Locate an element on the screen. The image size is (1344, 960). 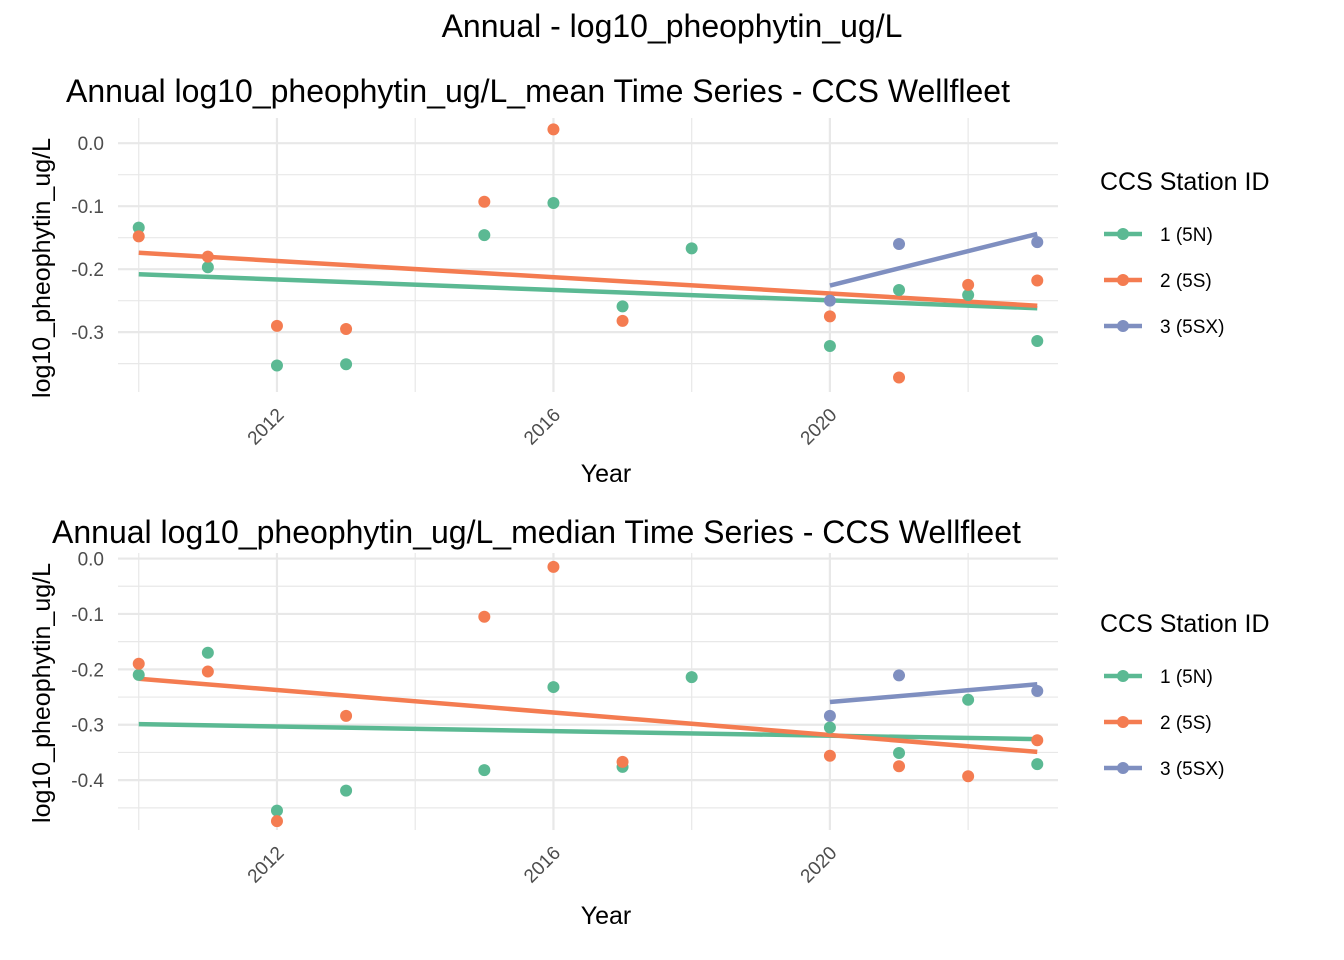
y-tick-label: -0.4 is located at coordinates (87, 781).